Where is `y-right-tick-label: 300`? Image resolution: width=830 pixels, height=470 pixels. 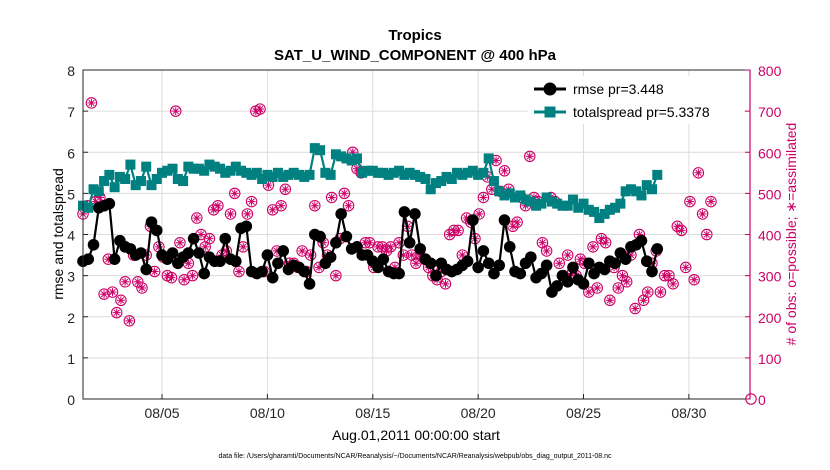 y-right-tick-label: 300 is located at coordinates (770, 277).